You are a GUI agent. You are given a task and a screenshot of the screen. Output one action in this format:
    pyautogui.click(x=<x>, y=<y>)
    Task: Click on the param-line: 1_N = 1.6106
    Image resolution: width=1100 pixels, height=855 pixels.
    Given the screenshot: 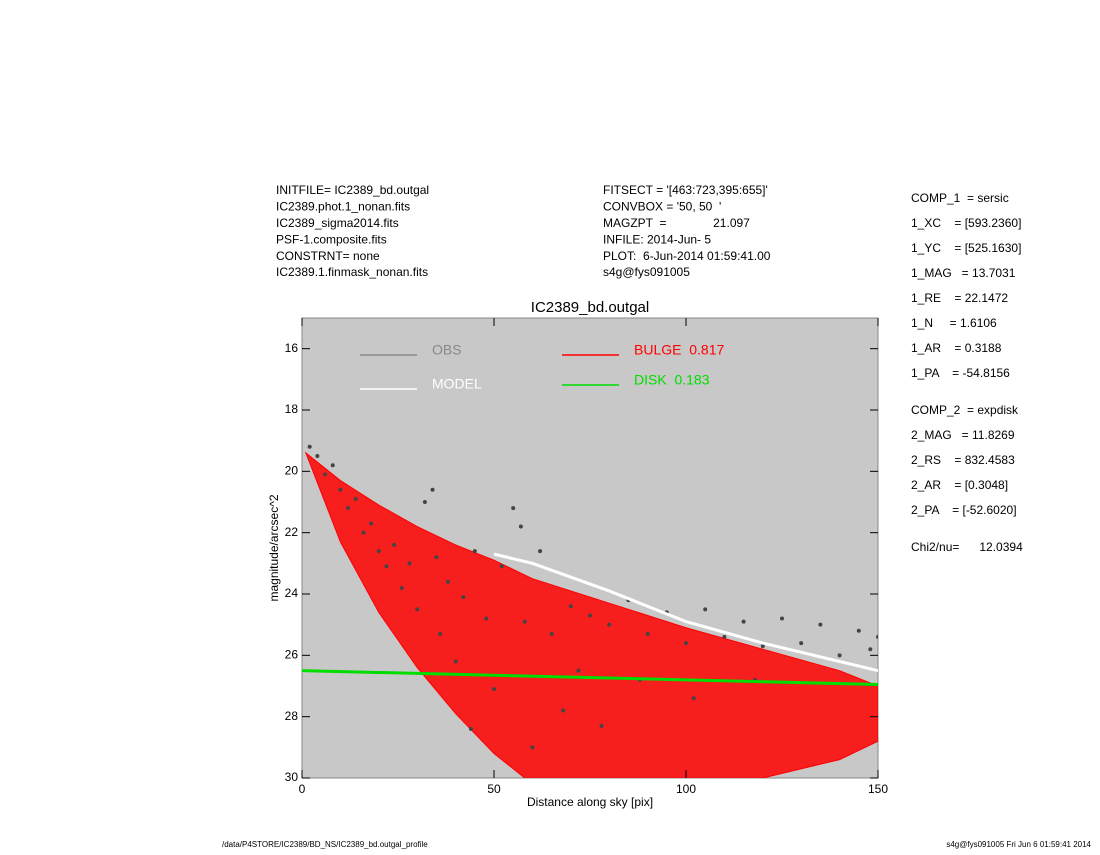 What is the action you would take?
    pyautogui.click(x=954, y=323)
    